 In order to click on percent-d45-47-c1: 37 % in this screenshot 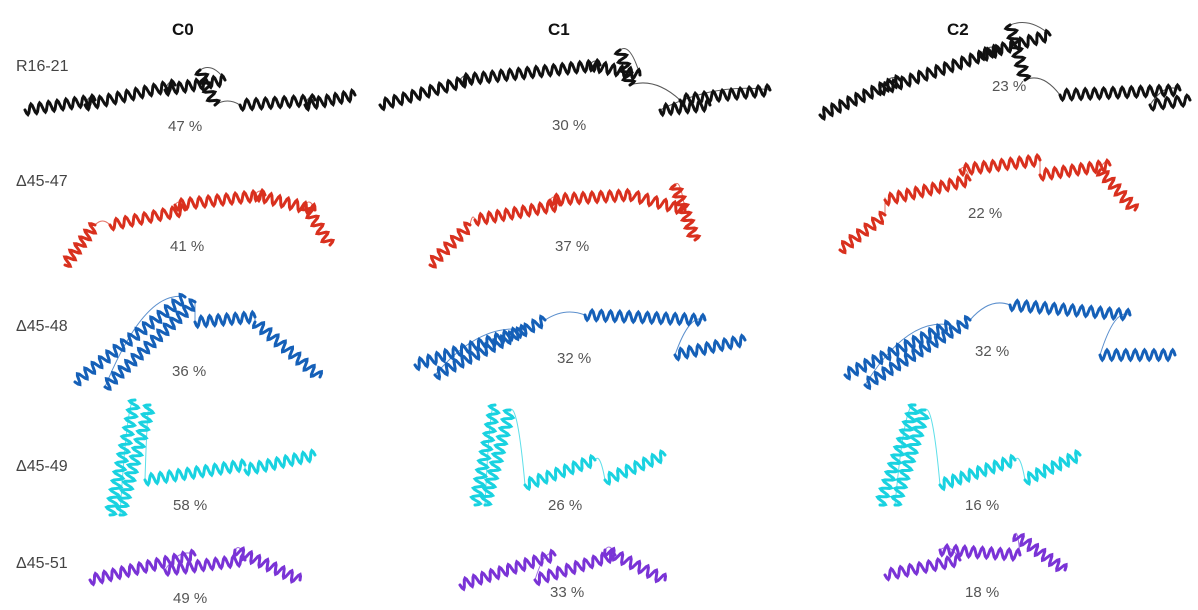, I will do `click(572, 246)`.